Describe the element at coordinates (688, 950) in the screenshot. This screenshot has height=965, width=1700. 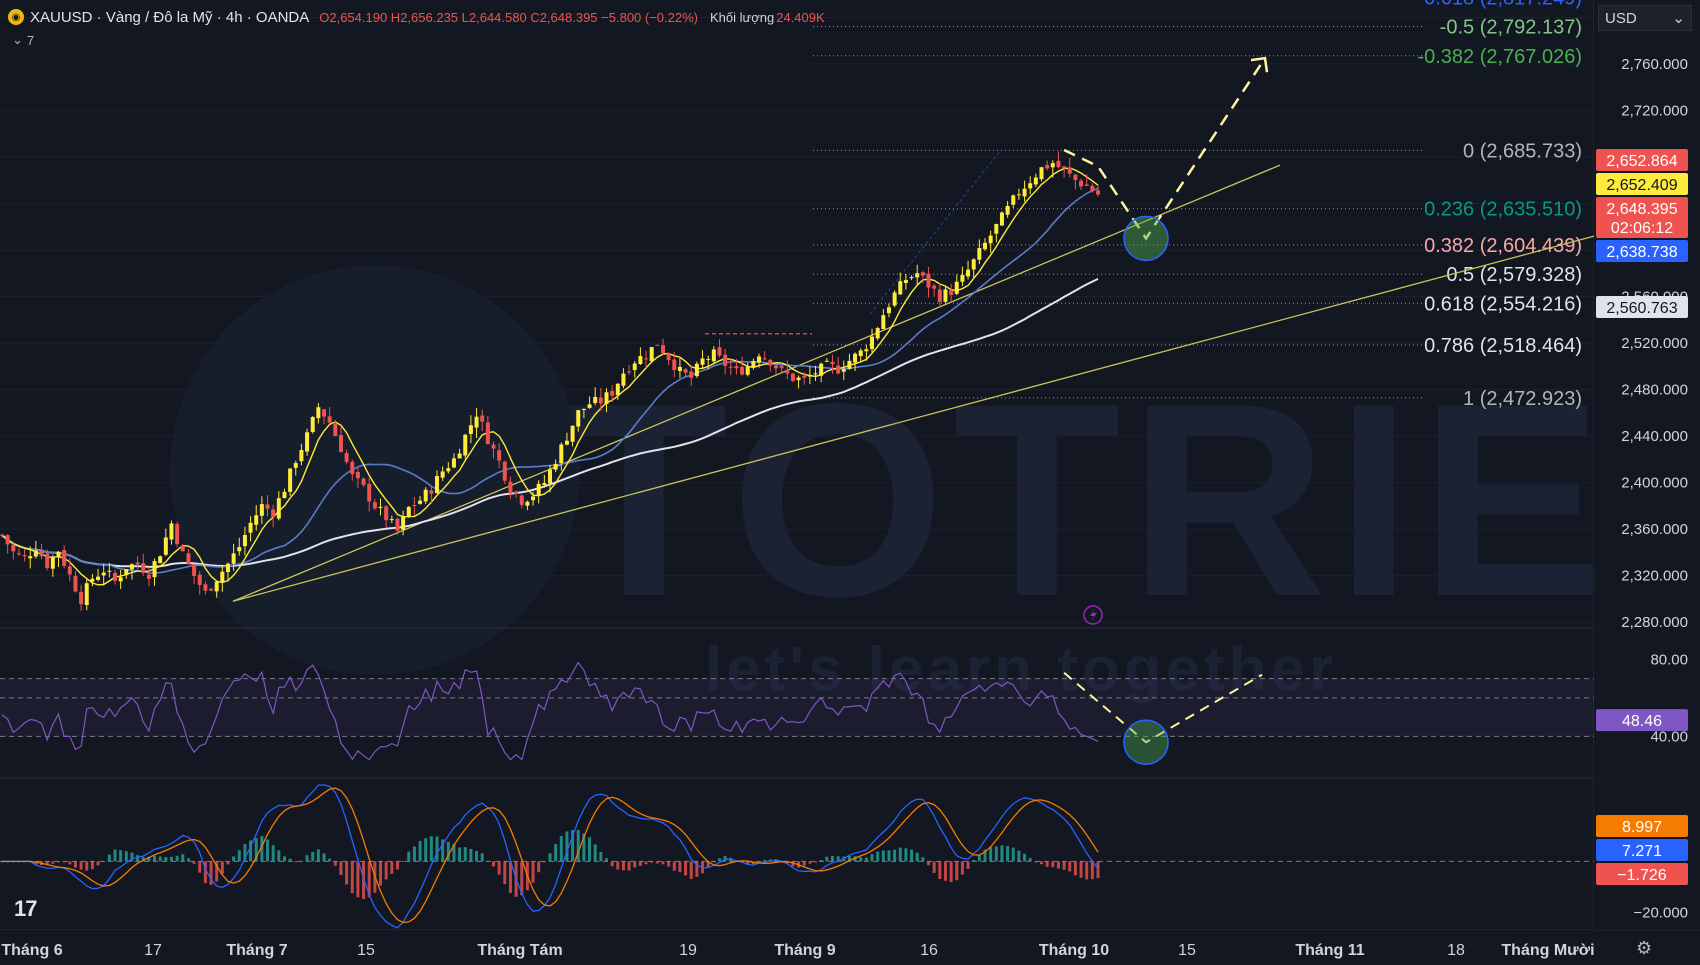
I see `time-axis-label: 19` at that location.